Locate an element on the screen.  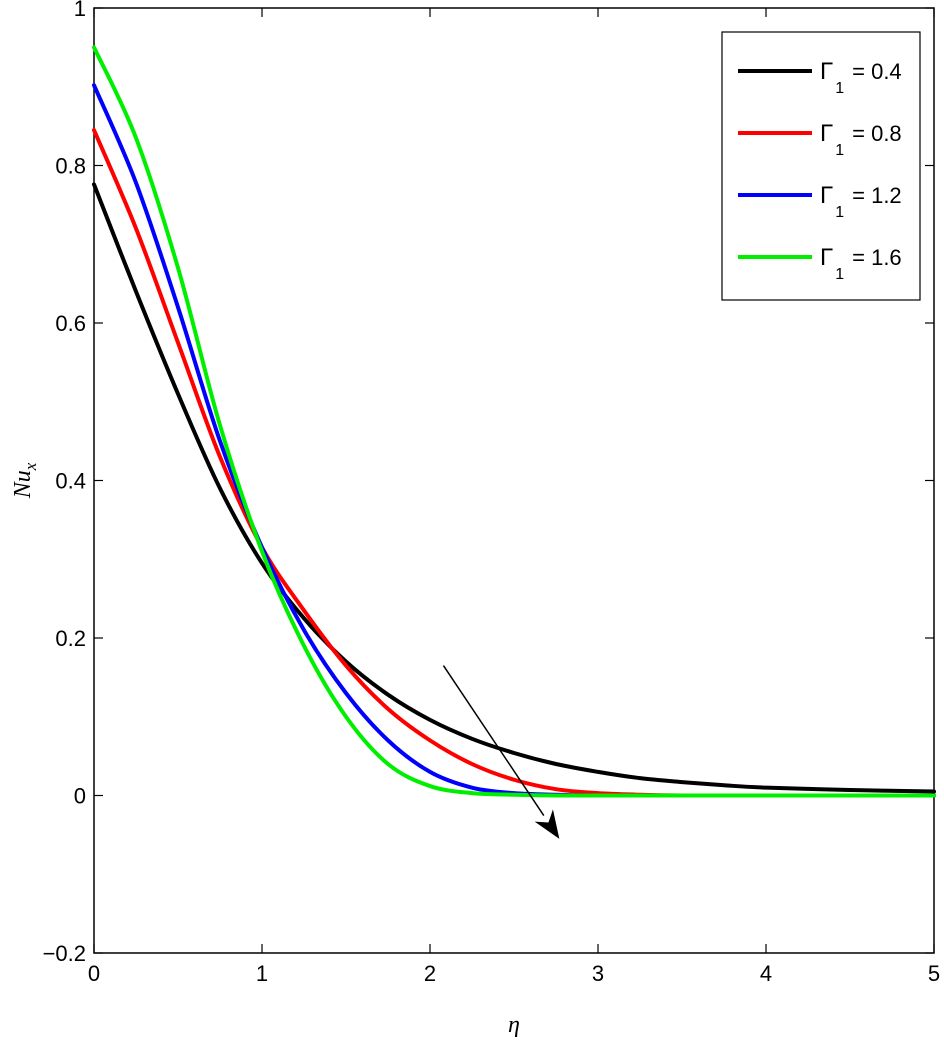
y-tick-label: 0.4 is located at coordinates (70, 481).